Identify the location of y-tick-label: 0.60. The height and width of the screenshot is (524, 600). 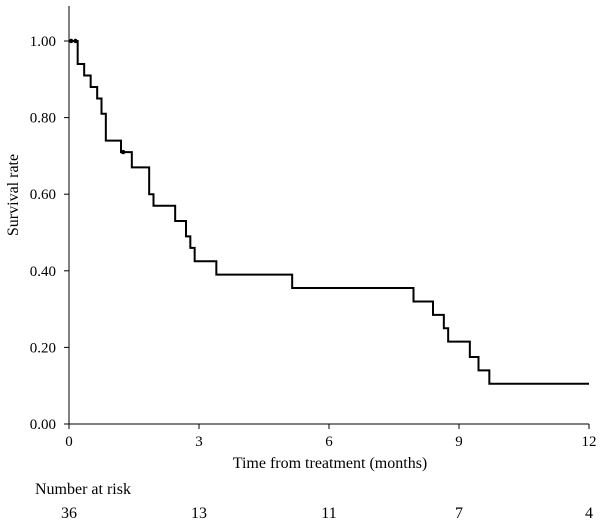
(43, 195).